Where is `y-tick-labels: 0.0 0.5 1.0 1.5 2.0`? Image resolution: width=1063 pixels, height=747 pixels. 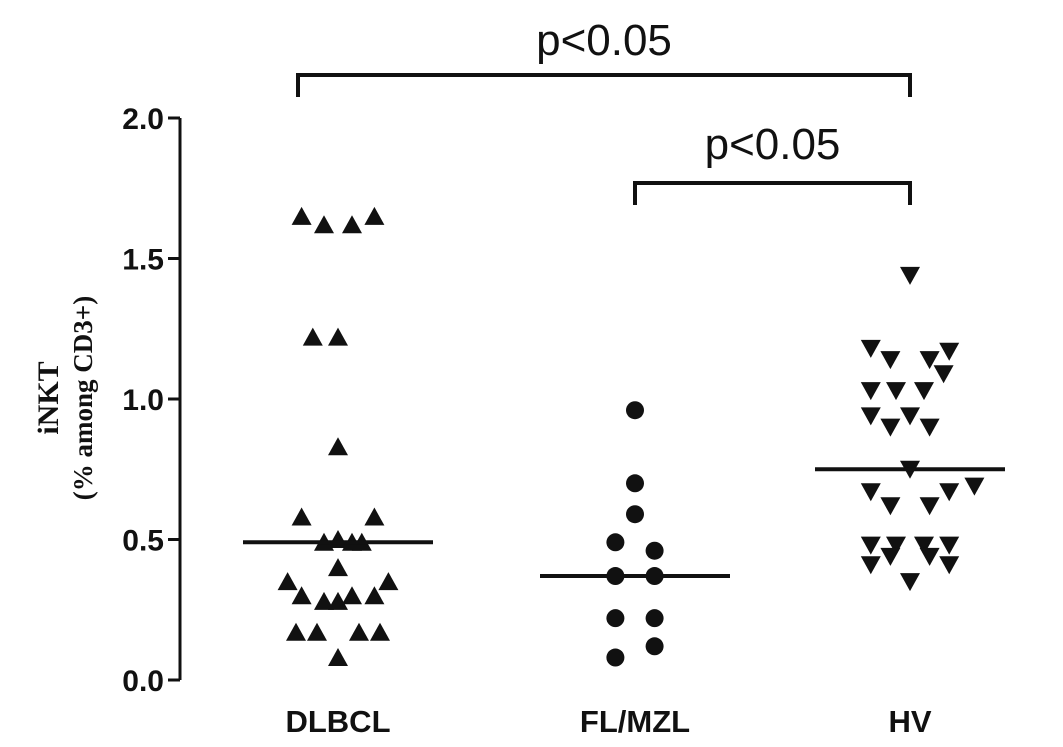
y-tick-labels: 0.0 0.5 1.0 1.5 2.0 is located at coordinates (143, 400).